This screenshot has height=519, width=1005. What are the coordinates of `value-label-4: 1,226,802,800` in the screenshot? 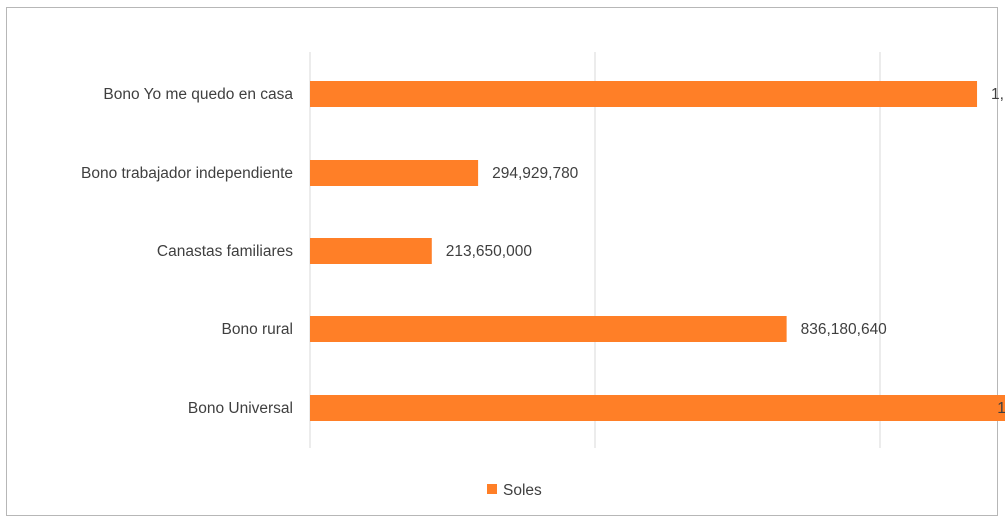 It's located at (1001, 408).